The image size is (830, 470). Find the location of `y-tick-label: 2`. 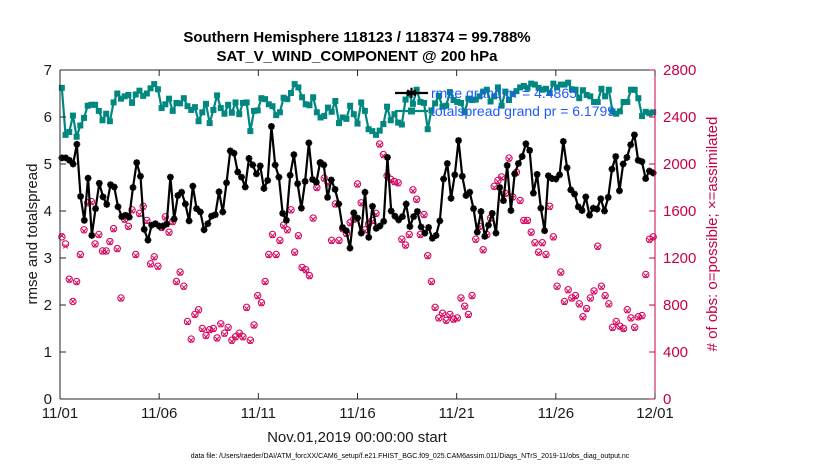

y-tick-label: 2 is located at coordinates (48, 305).